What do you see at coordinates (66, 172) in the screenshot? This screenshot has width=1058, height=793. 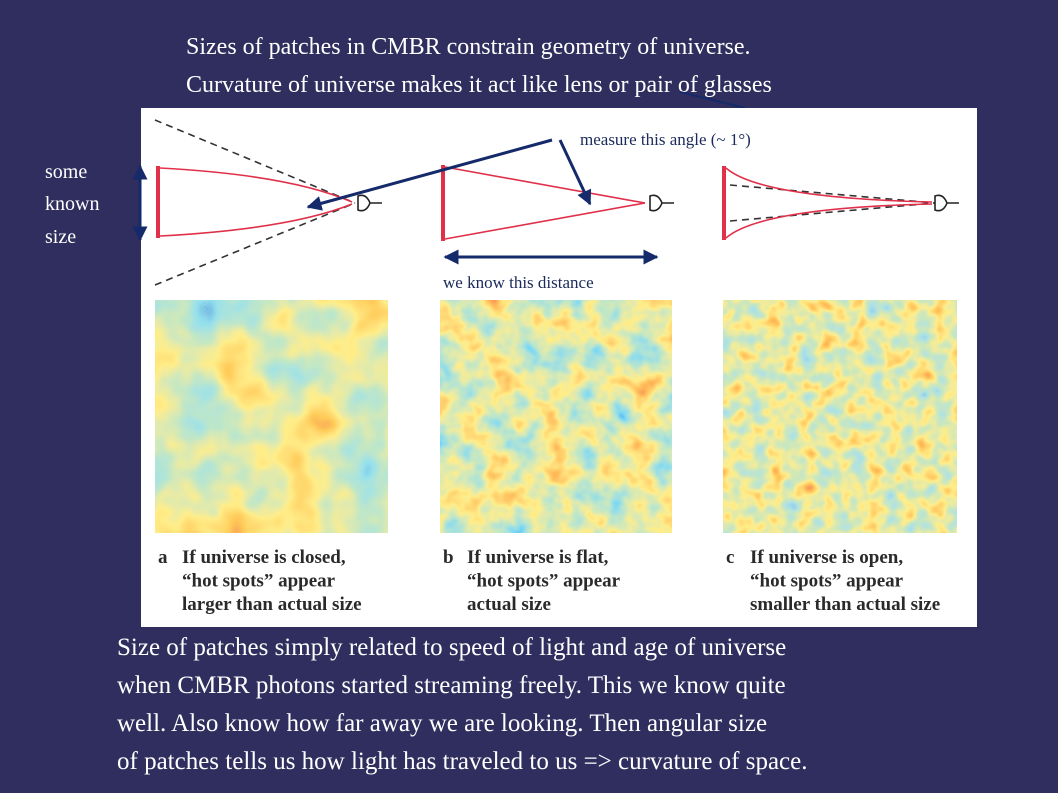 I see `label: some` at bounding box center [66, 172].